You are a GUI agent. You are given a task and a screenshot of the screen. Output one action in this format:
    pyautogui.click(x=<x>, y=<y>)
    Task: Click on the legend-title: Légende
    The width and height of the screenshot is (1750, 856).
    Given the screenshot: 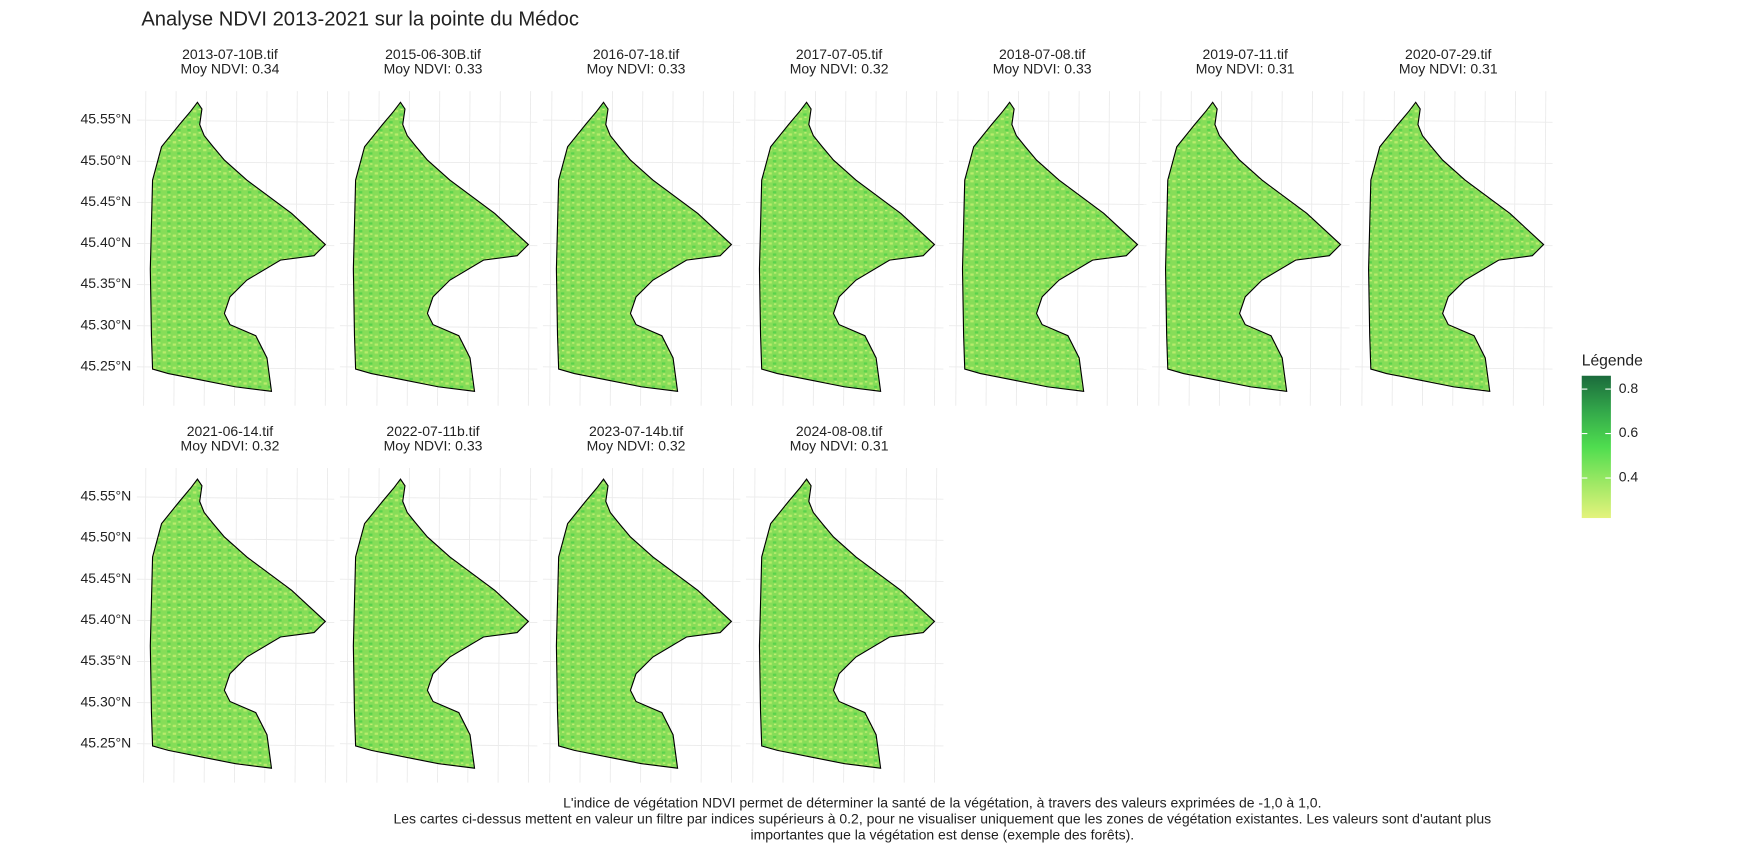 What is the action you would take?
    pyautogui.click(x=1612, y=360)
    